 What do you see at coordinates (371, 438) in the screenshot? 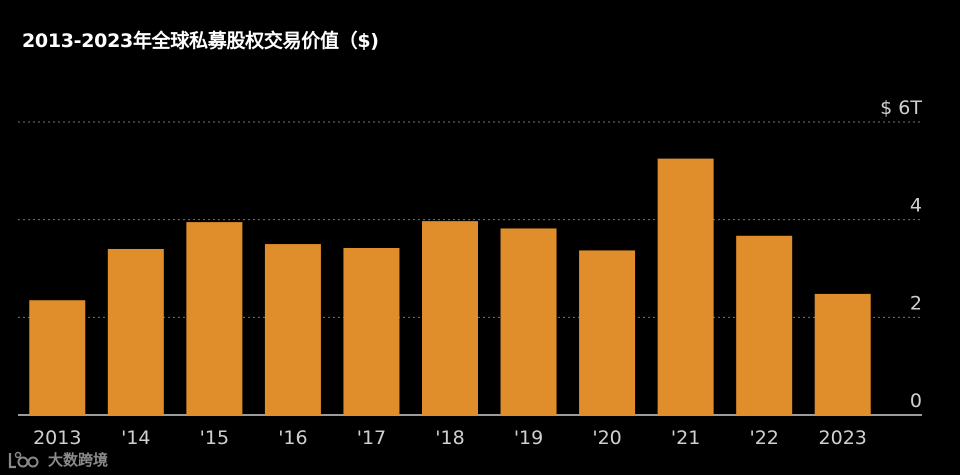
I see `x-tick-label: '17` at bounding box center [371, 438].